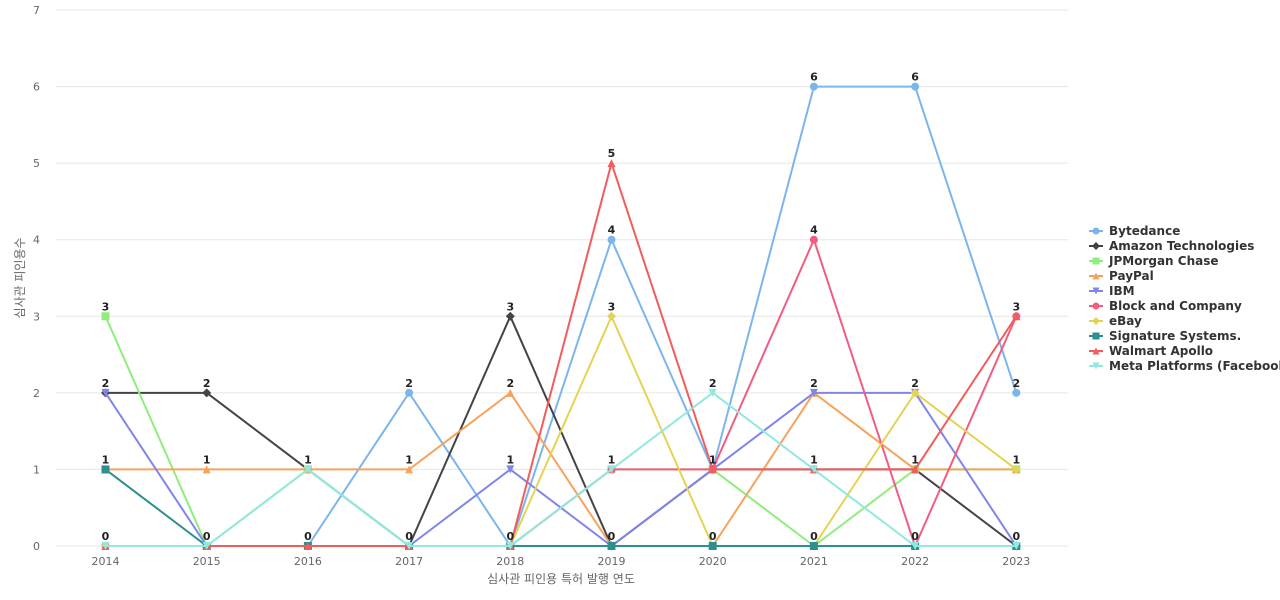  What do you see at coordinates (36, 240) in the screenshot?
I see `y-tick-label: 4` at bounding box center [36, 240].